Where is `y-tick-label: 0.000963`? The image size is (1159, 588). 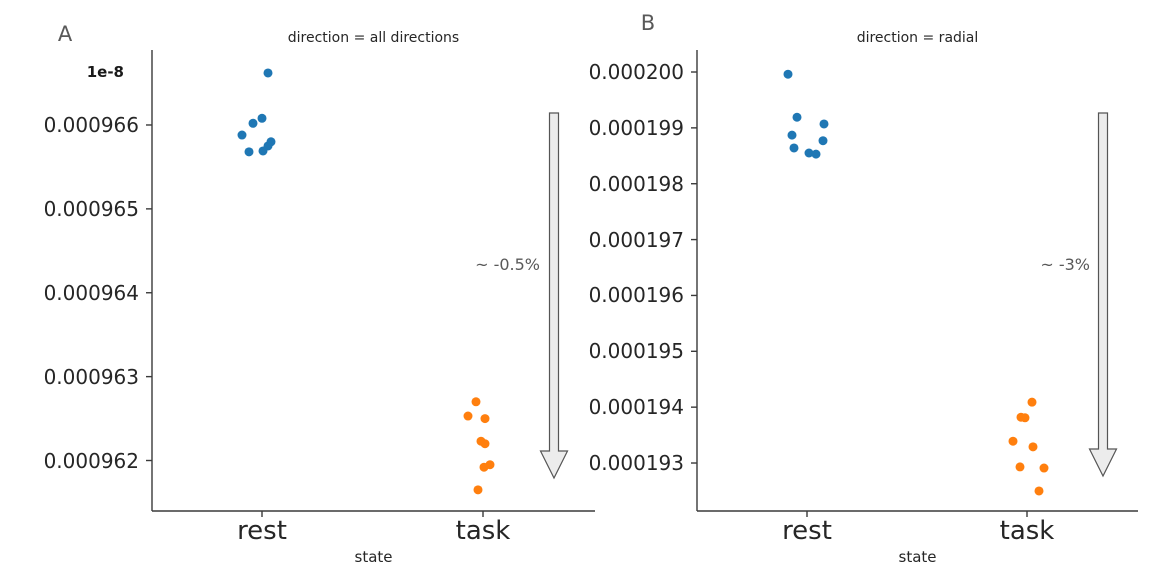
y-tick-label: 0.000963 is located at coordinates (91, 376).